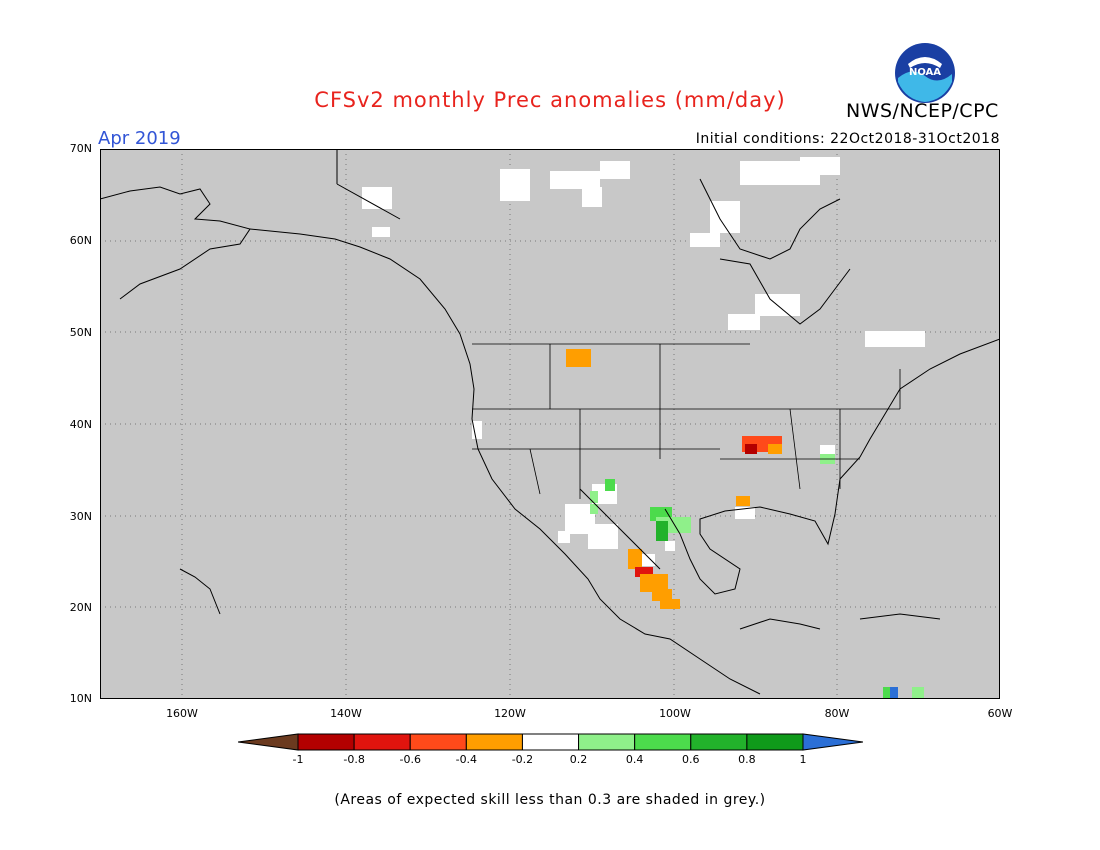 Image resolution: width=1100 pixels, height=850 pixels. I want to click on colorbar-label: 1, so click(803, 759).